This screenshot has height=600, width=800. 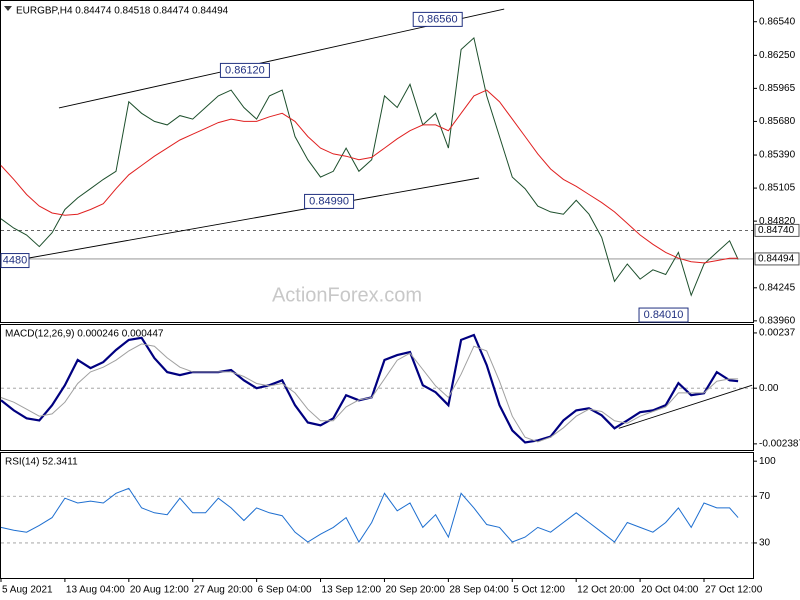 I want to click on y-tick-label: 0.00, so click(x=769, y=388).